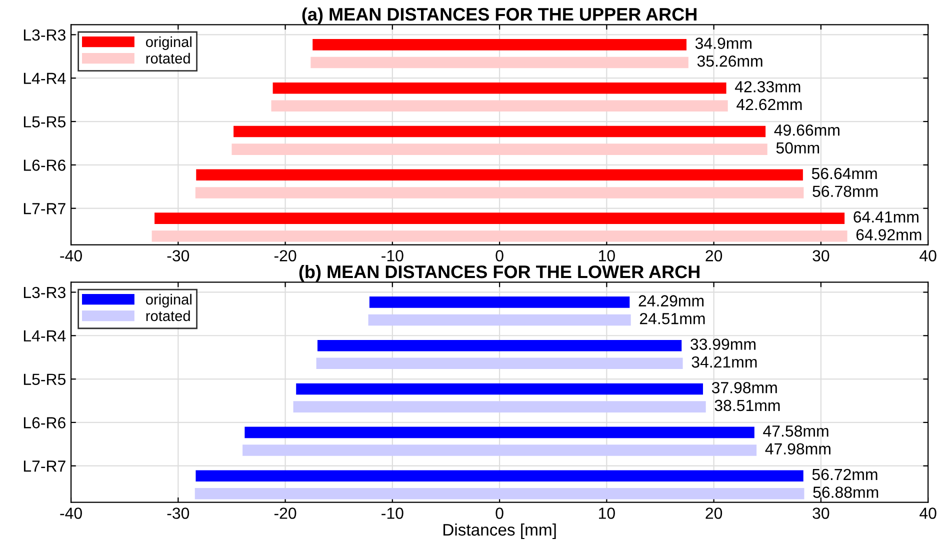  Describe the element at coordinates (769, 104) in the screenshot. I see `data-label: 42.62mm` at that location.